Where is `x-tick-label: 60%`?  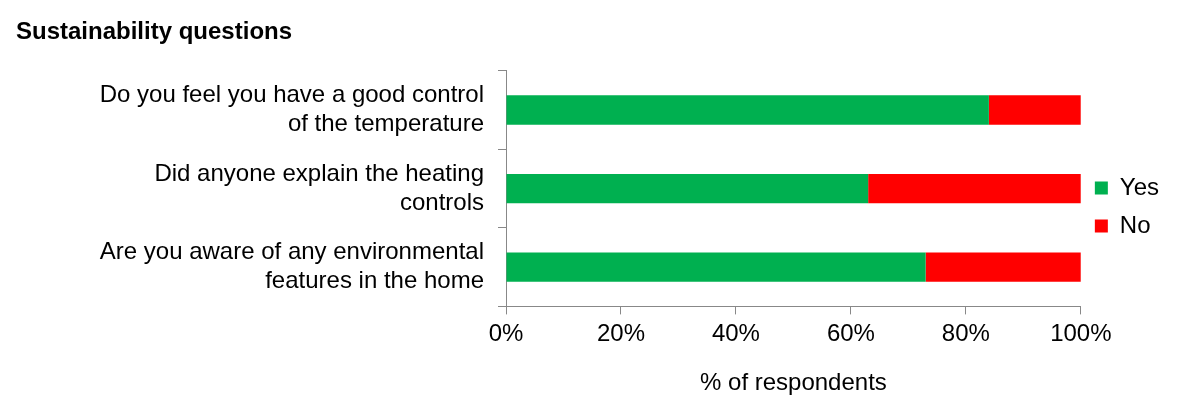
x-tick-label: 60% is located at coordinates (850, 333).